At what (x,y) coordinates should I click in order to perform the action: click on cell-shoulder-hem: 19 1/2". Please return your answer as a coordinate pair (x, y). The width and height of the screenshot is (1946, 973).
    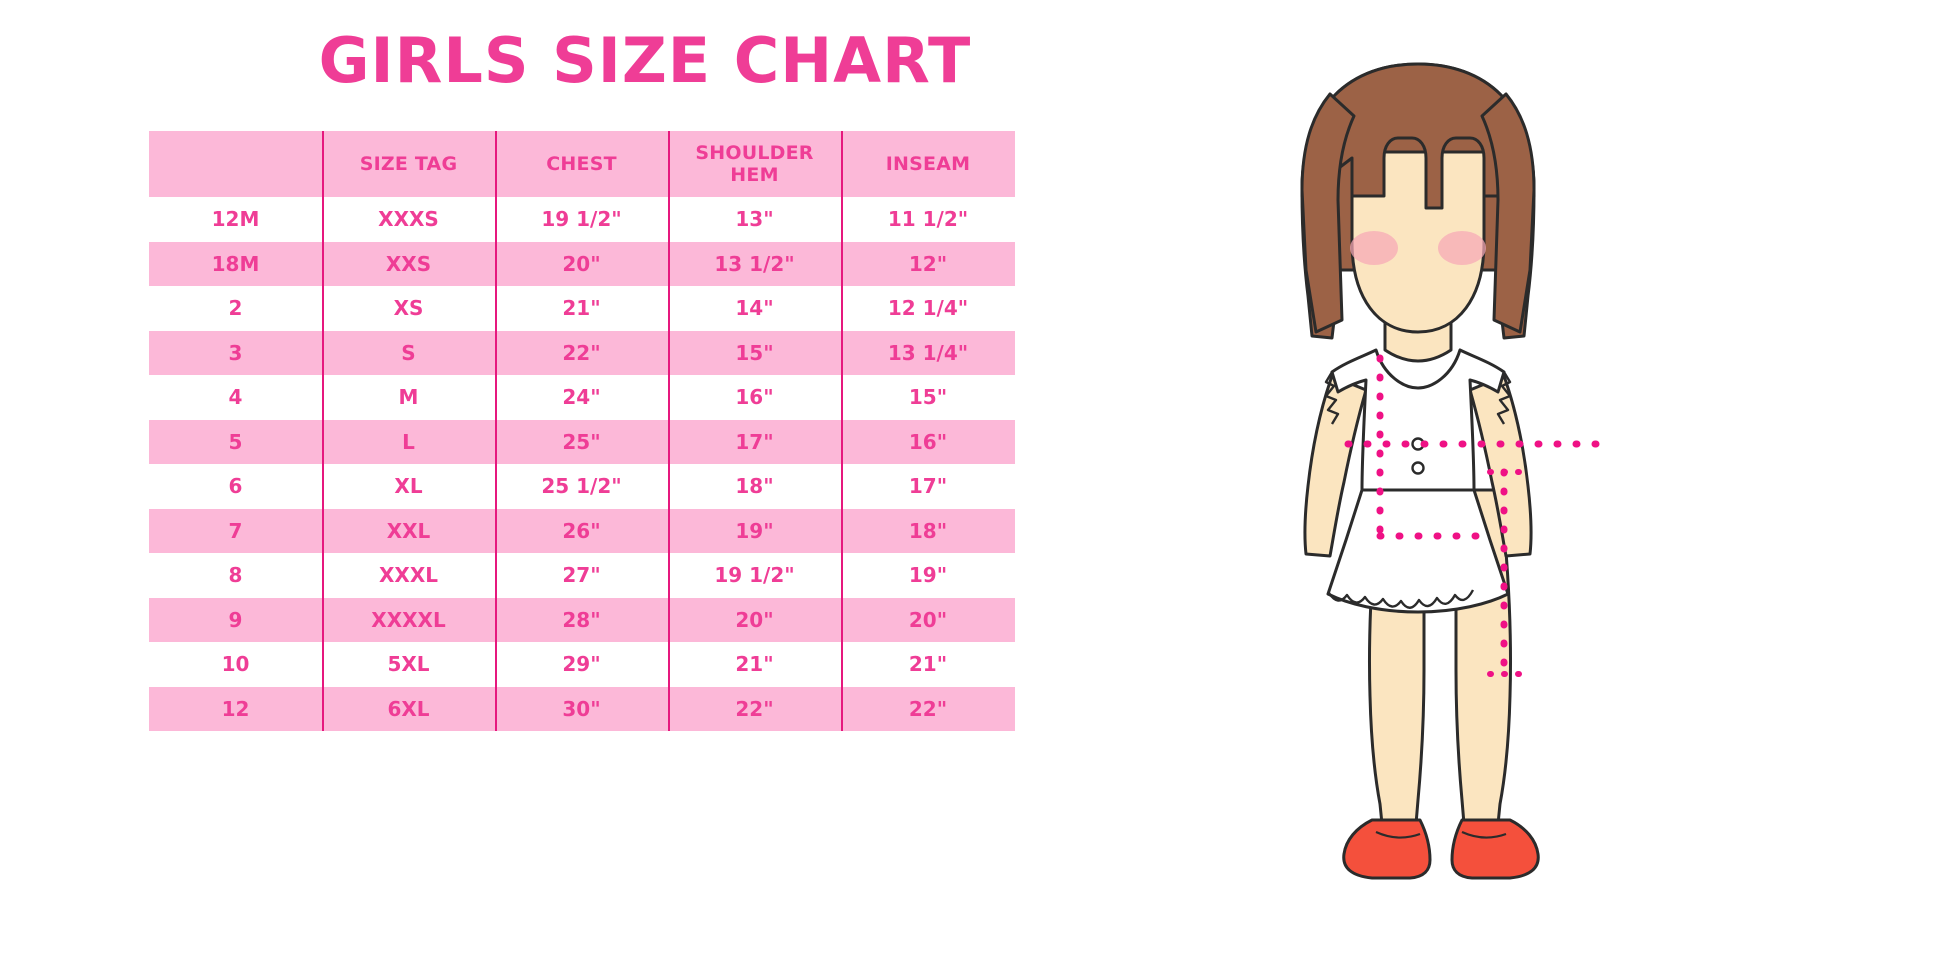
    Looking at the image, I should click on (754, 575).